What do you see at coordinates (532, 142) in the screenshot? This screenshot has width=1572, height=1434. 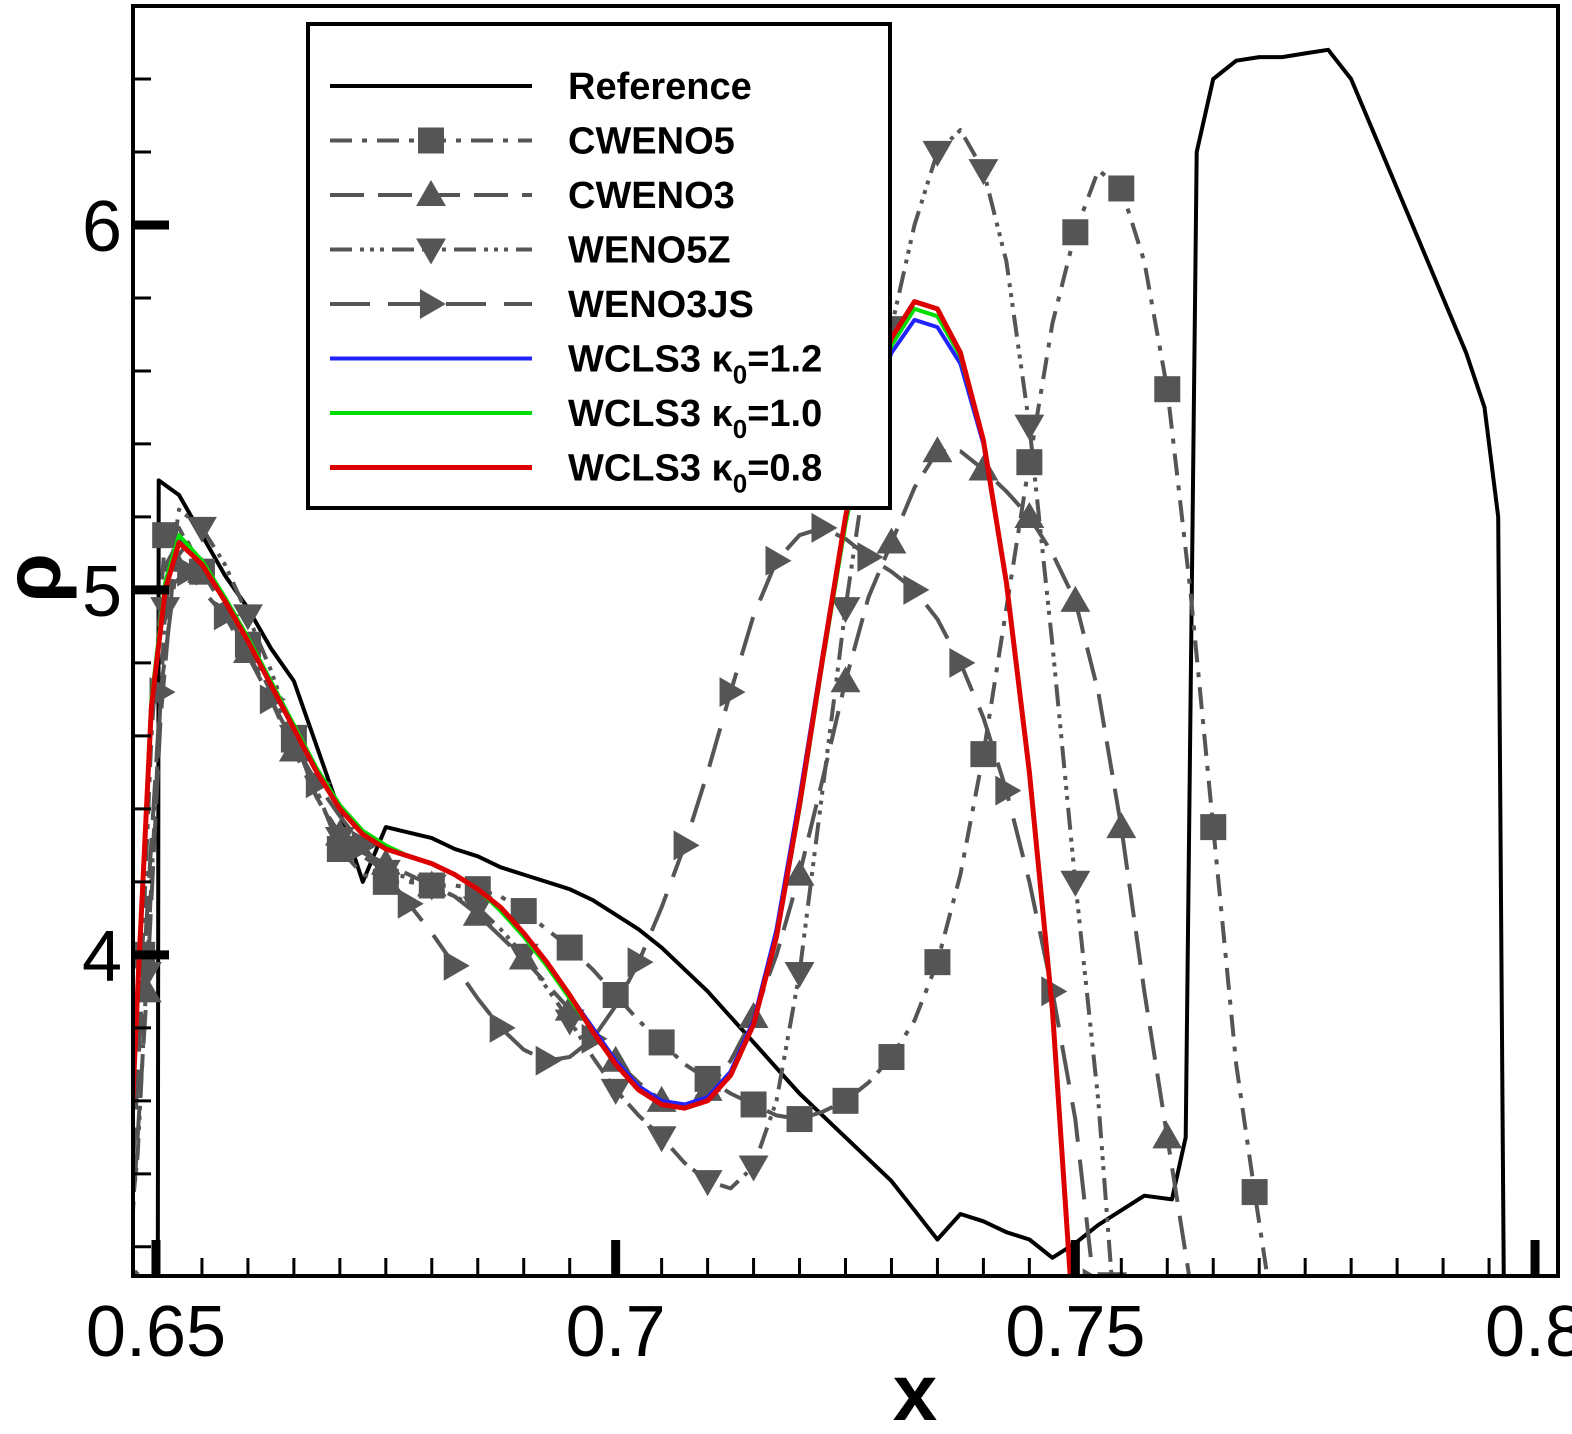 I see `legend-item-cweno5: CWENO5` at bounding box center [532, 142].